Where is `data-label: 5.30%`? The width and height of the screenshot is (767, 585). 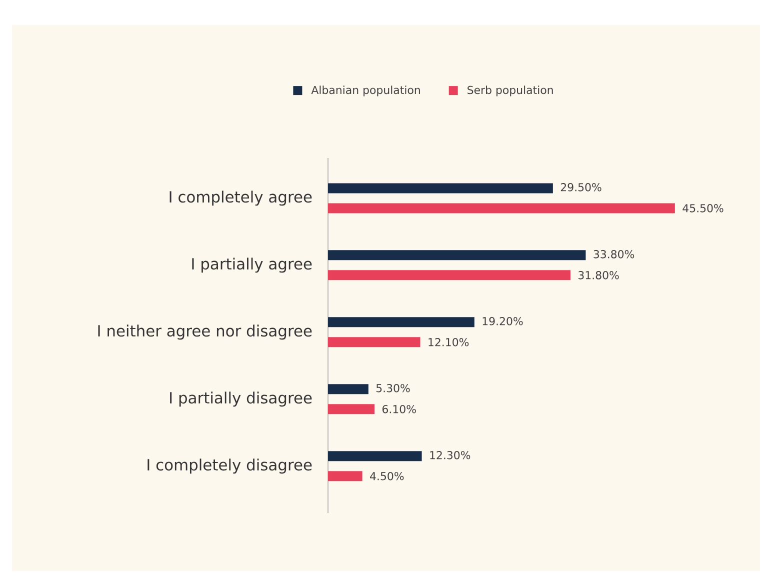 data-label: 5.30% is located at coordinates (393, 388).